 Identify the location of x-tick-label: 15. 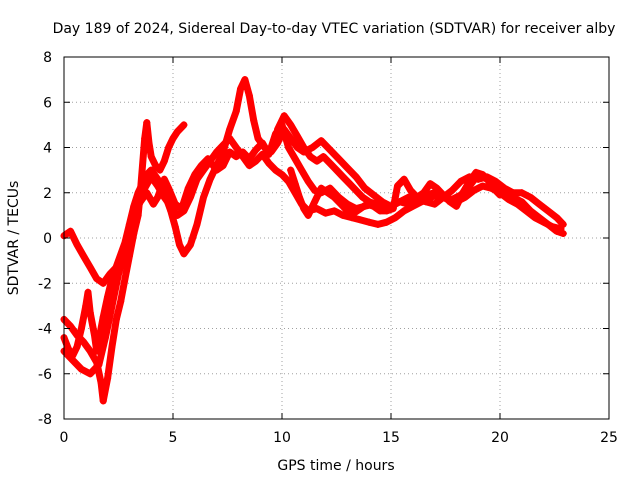
(391, 438).